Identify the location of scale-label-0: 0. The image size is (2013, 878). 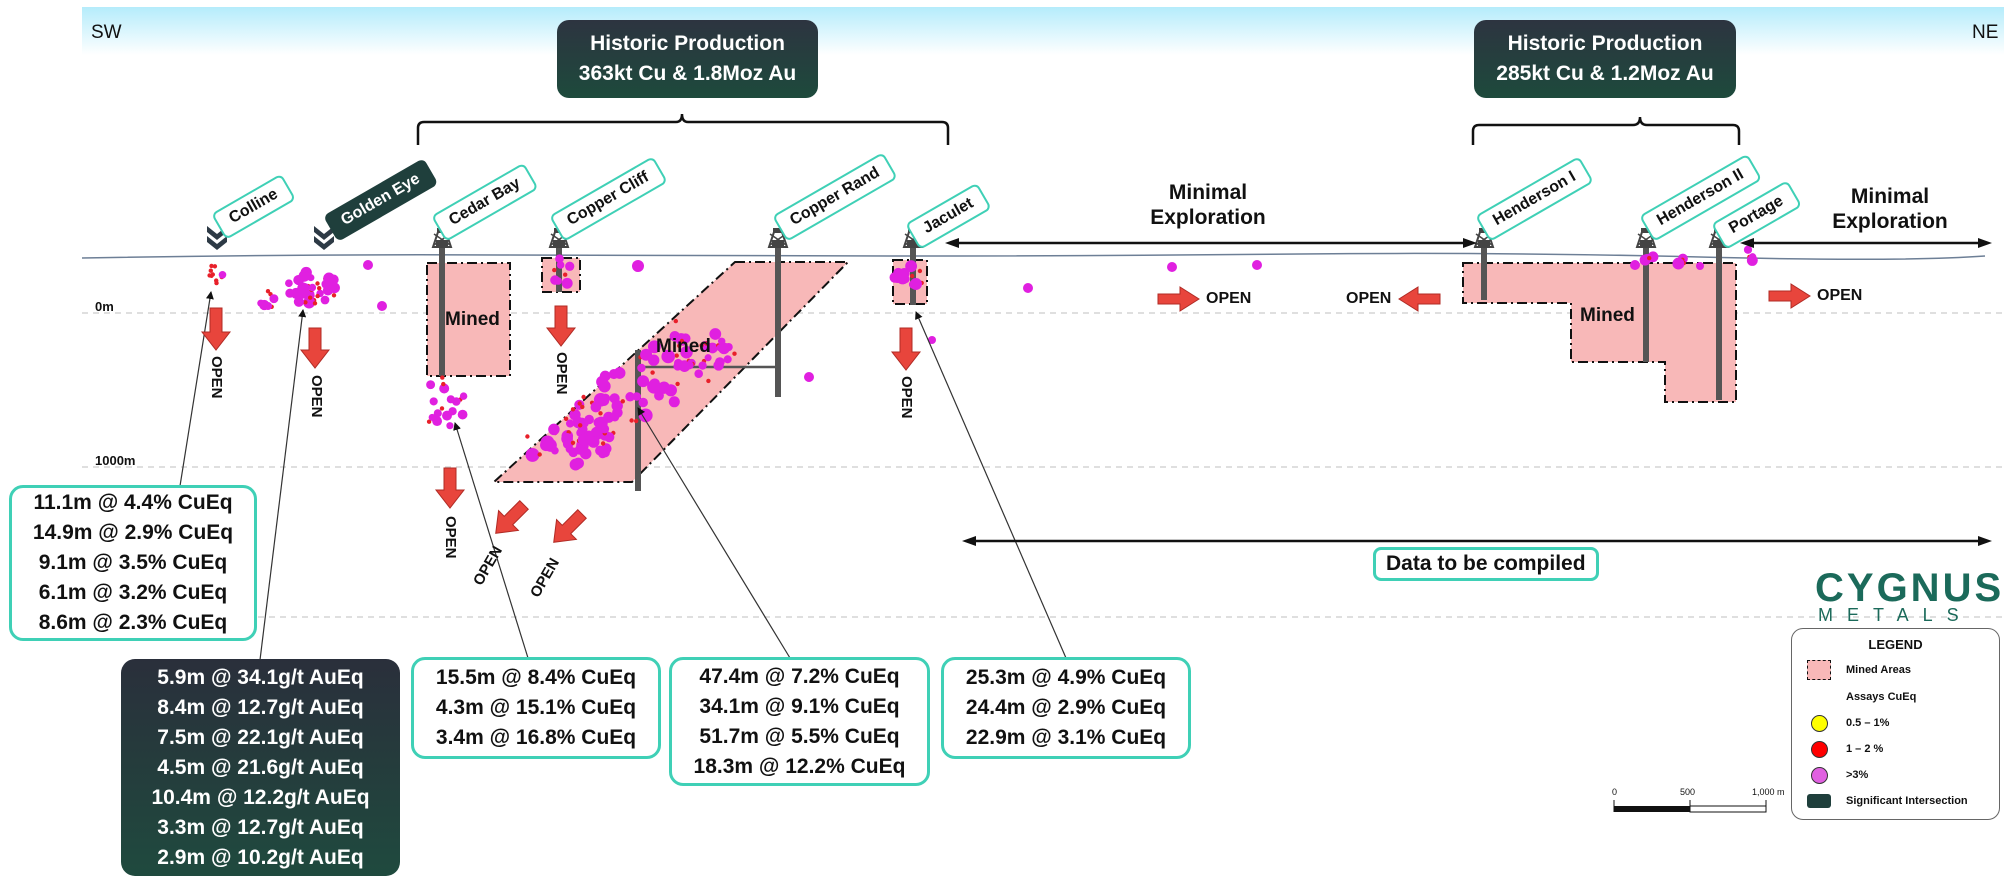
(1615, 792).